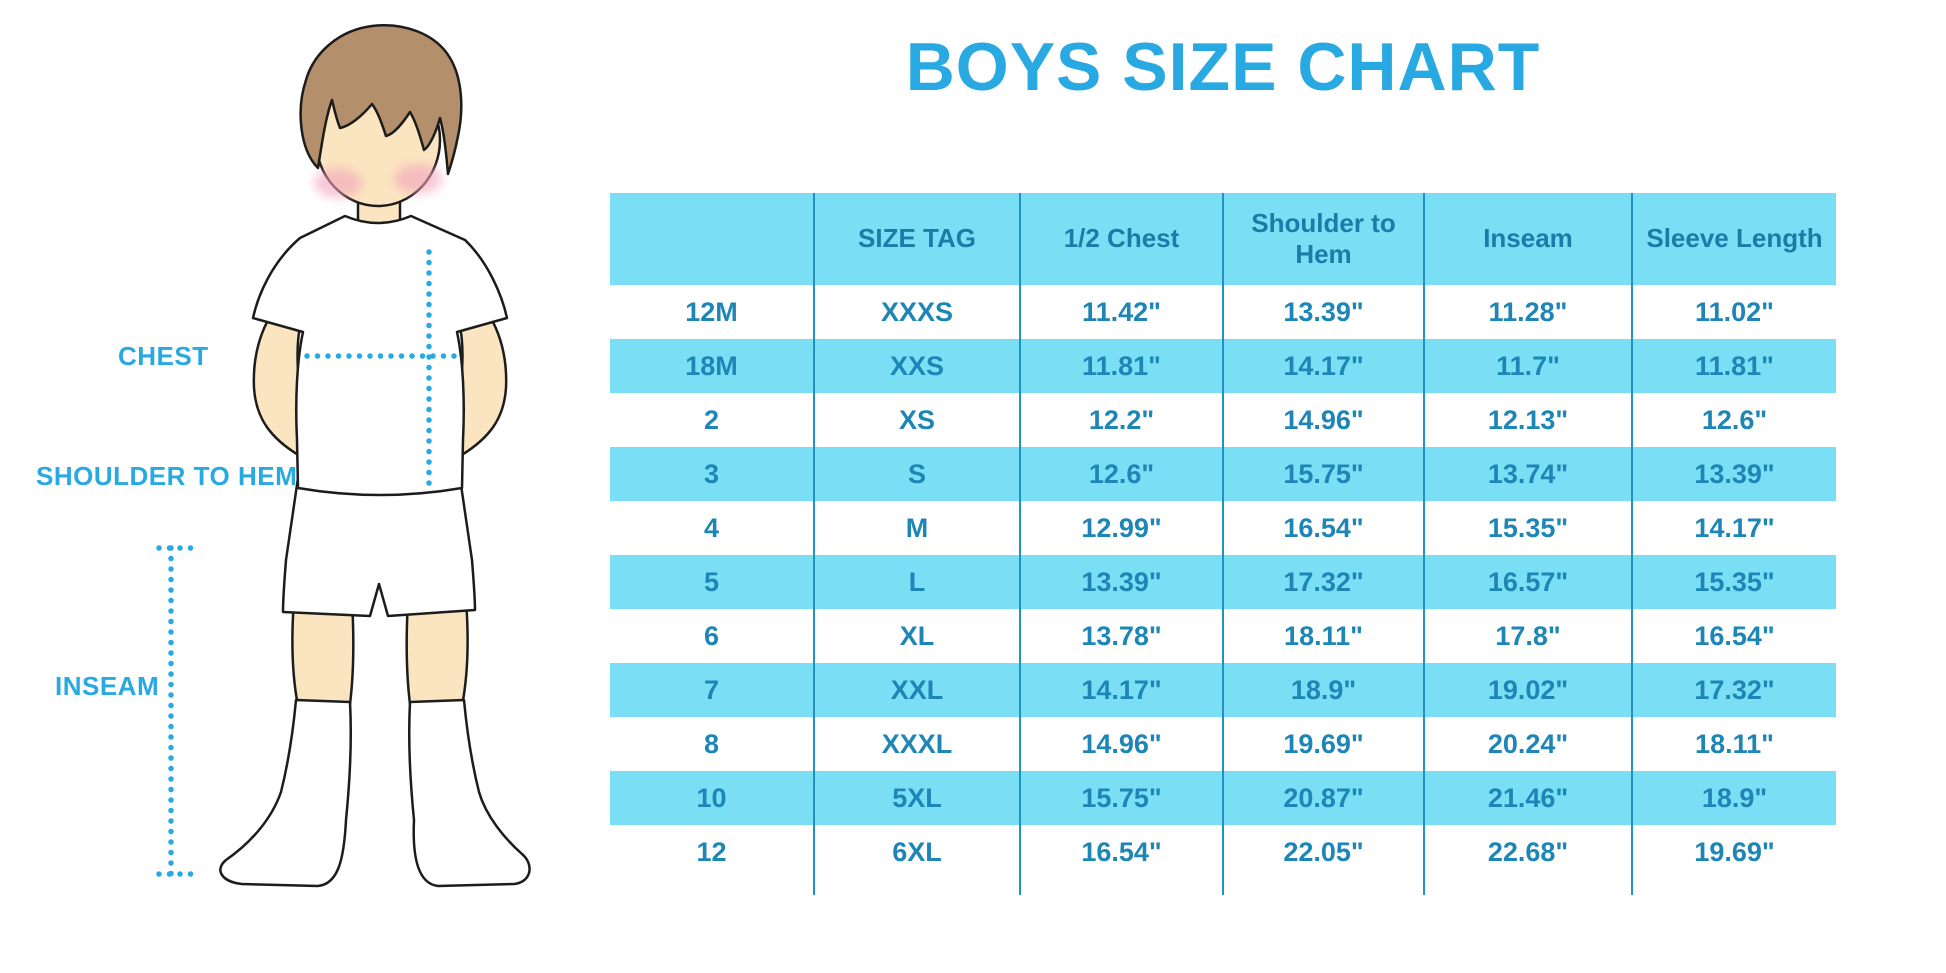  Describe the element at coordinates (1223, 67) in the screenshot. I see `page-title: BOYS SIZE CHART` at that location.